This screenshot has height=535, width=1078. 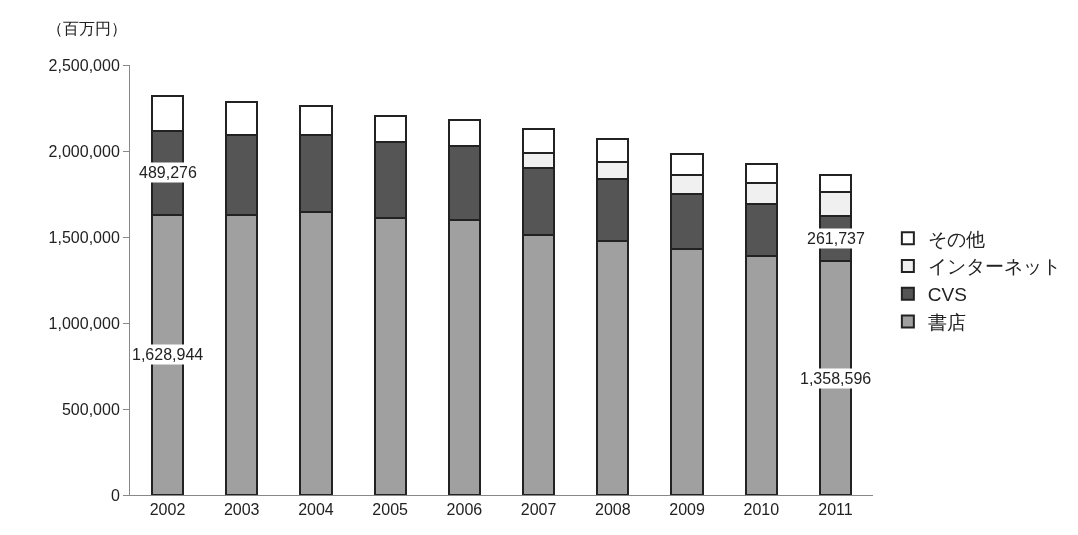 What do you see at coordinates (836, 378) in the screenshot?
I see `data-label: 1,358,596` at bounding box center [836, 378].